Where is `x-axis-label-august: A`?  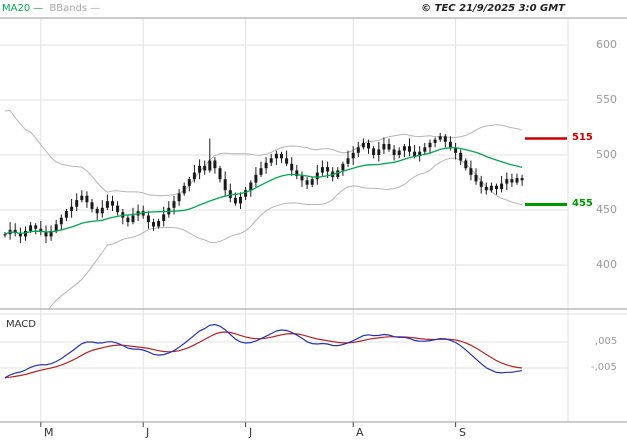
x-axis-label-august: A is located at coordinates (360, 432).